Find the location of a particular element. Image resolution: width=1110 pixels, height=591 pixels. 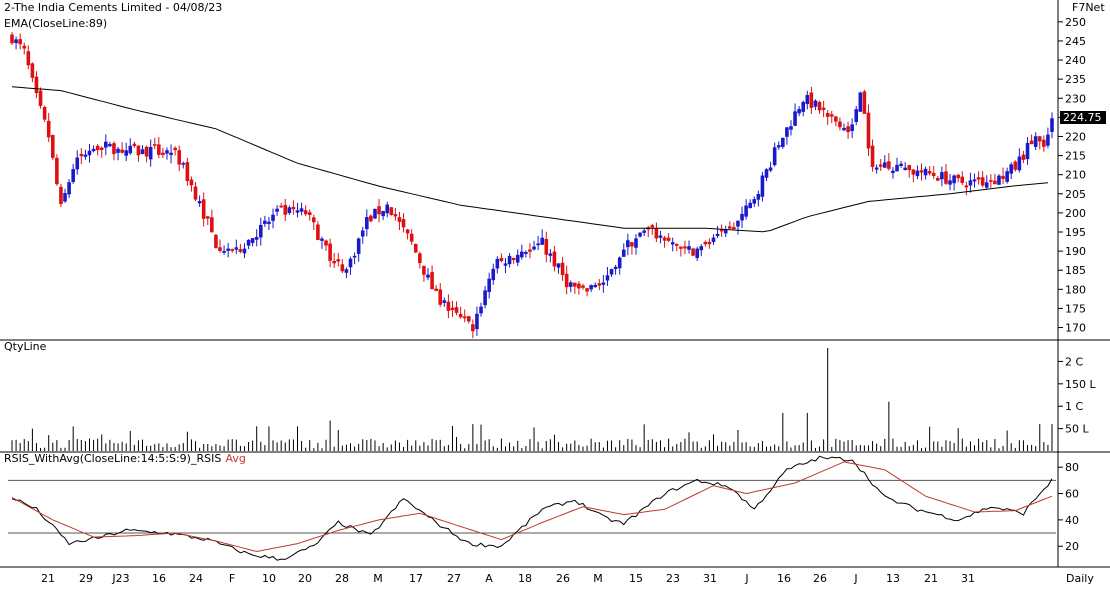

volume-tick-label: 2 C is located at coordinates (1074, 361).